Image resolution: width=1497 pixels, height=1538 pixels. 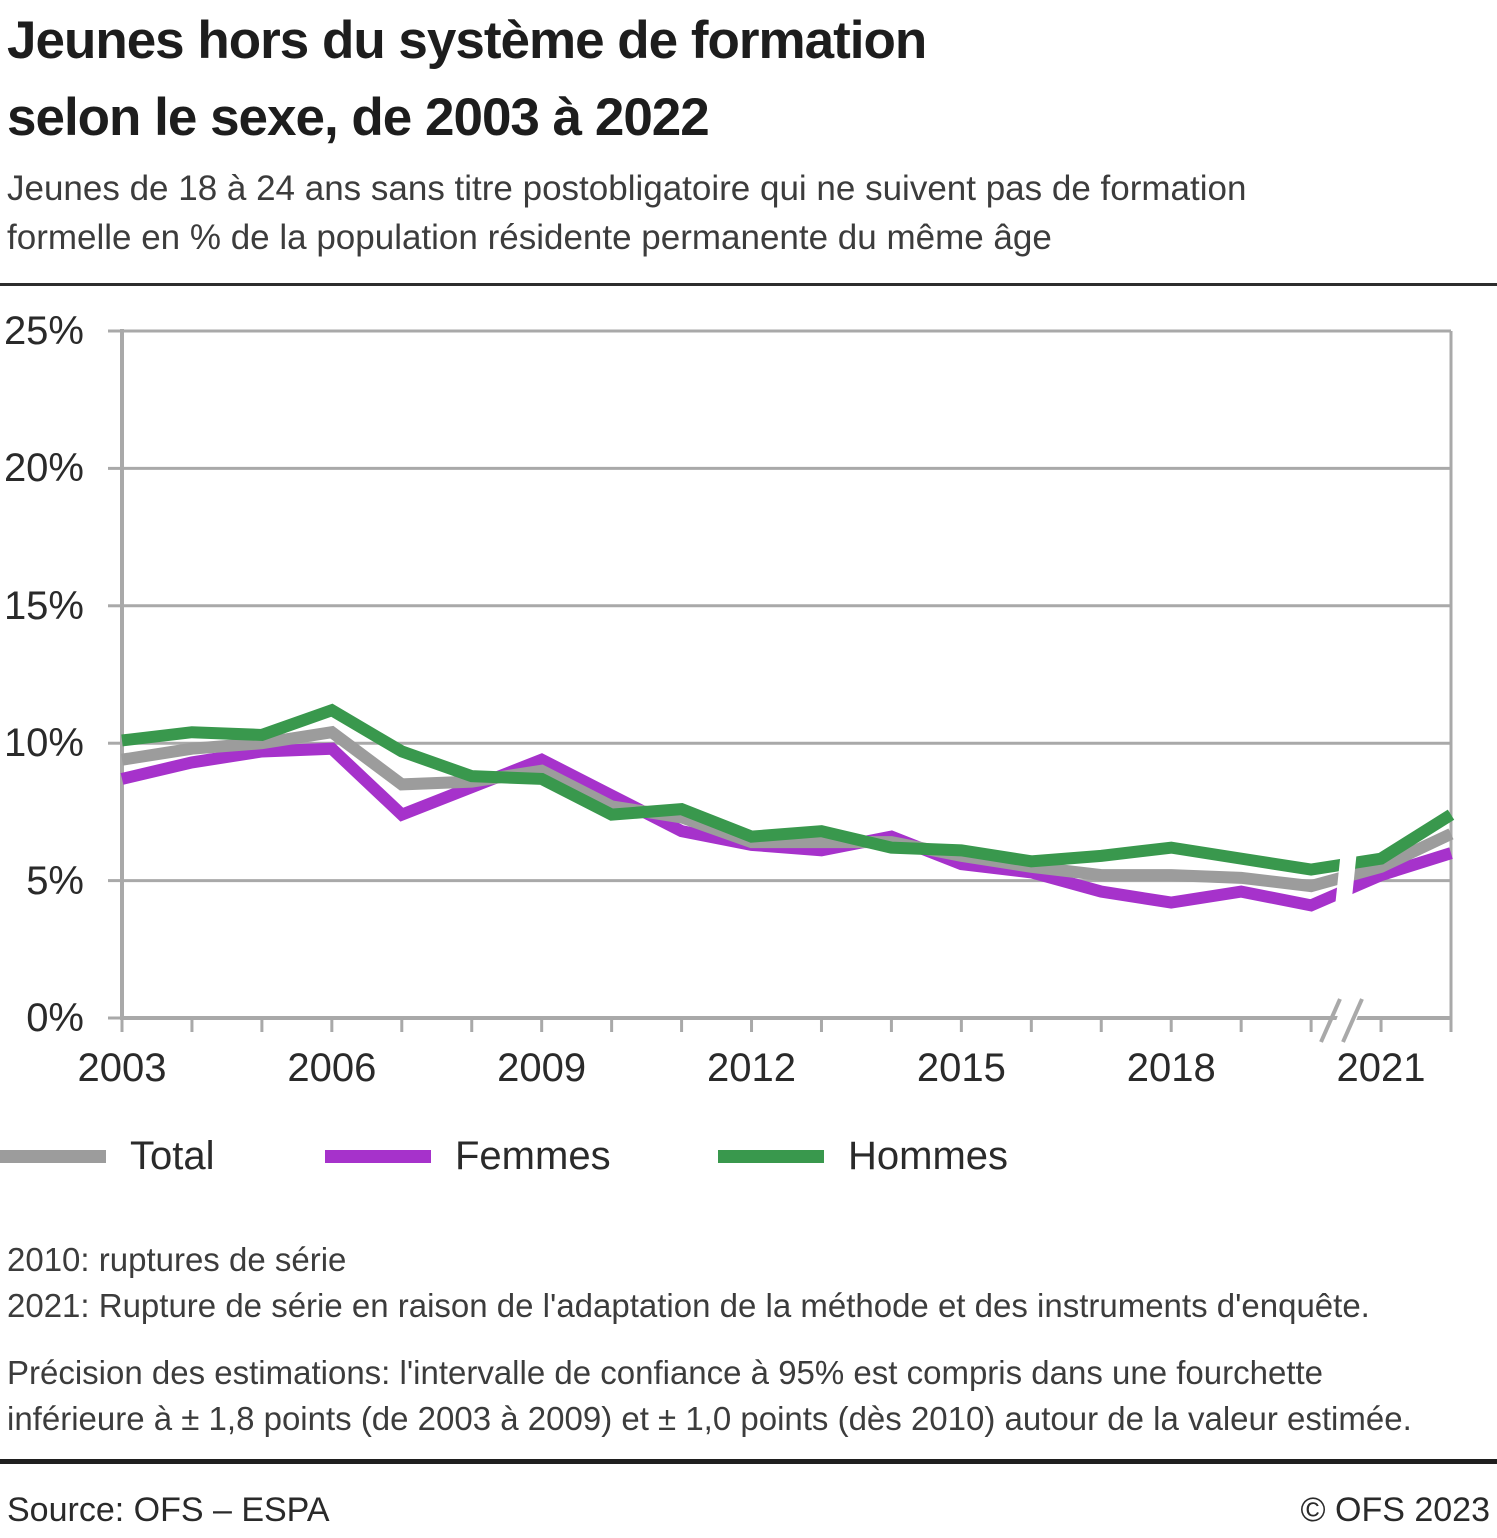 I want to click on series-break-gap, so click(x=1345, y=888).